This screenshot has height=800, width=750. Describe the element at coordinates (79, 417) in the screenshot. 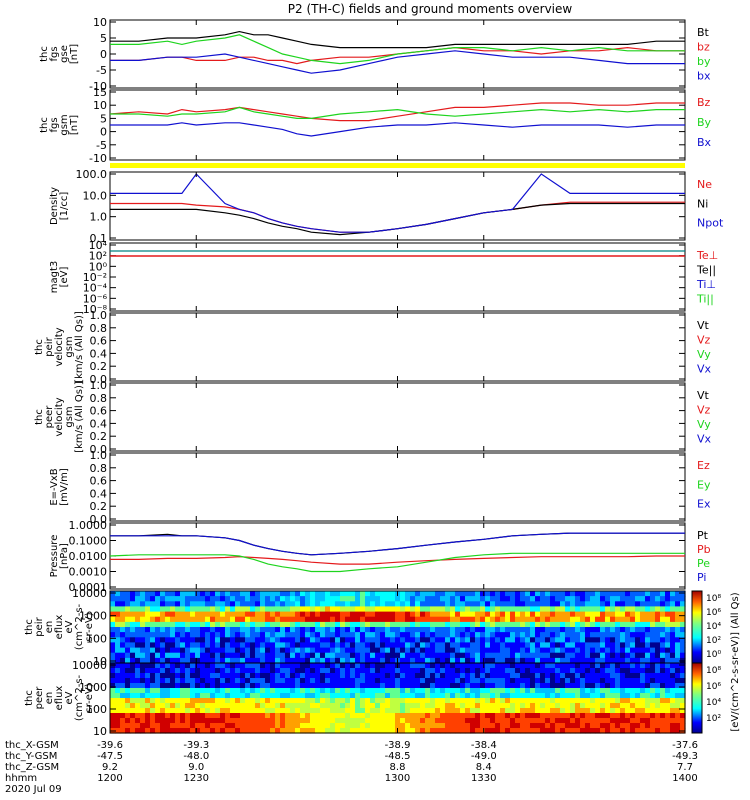

I see `y-axis-label: [km/s (All Qs)]` at that location.